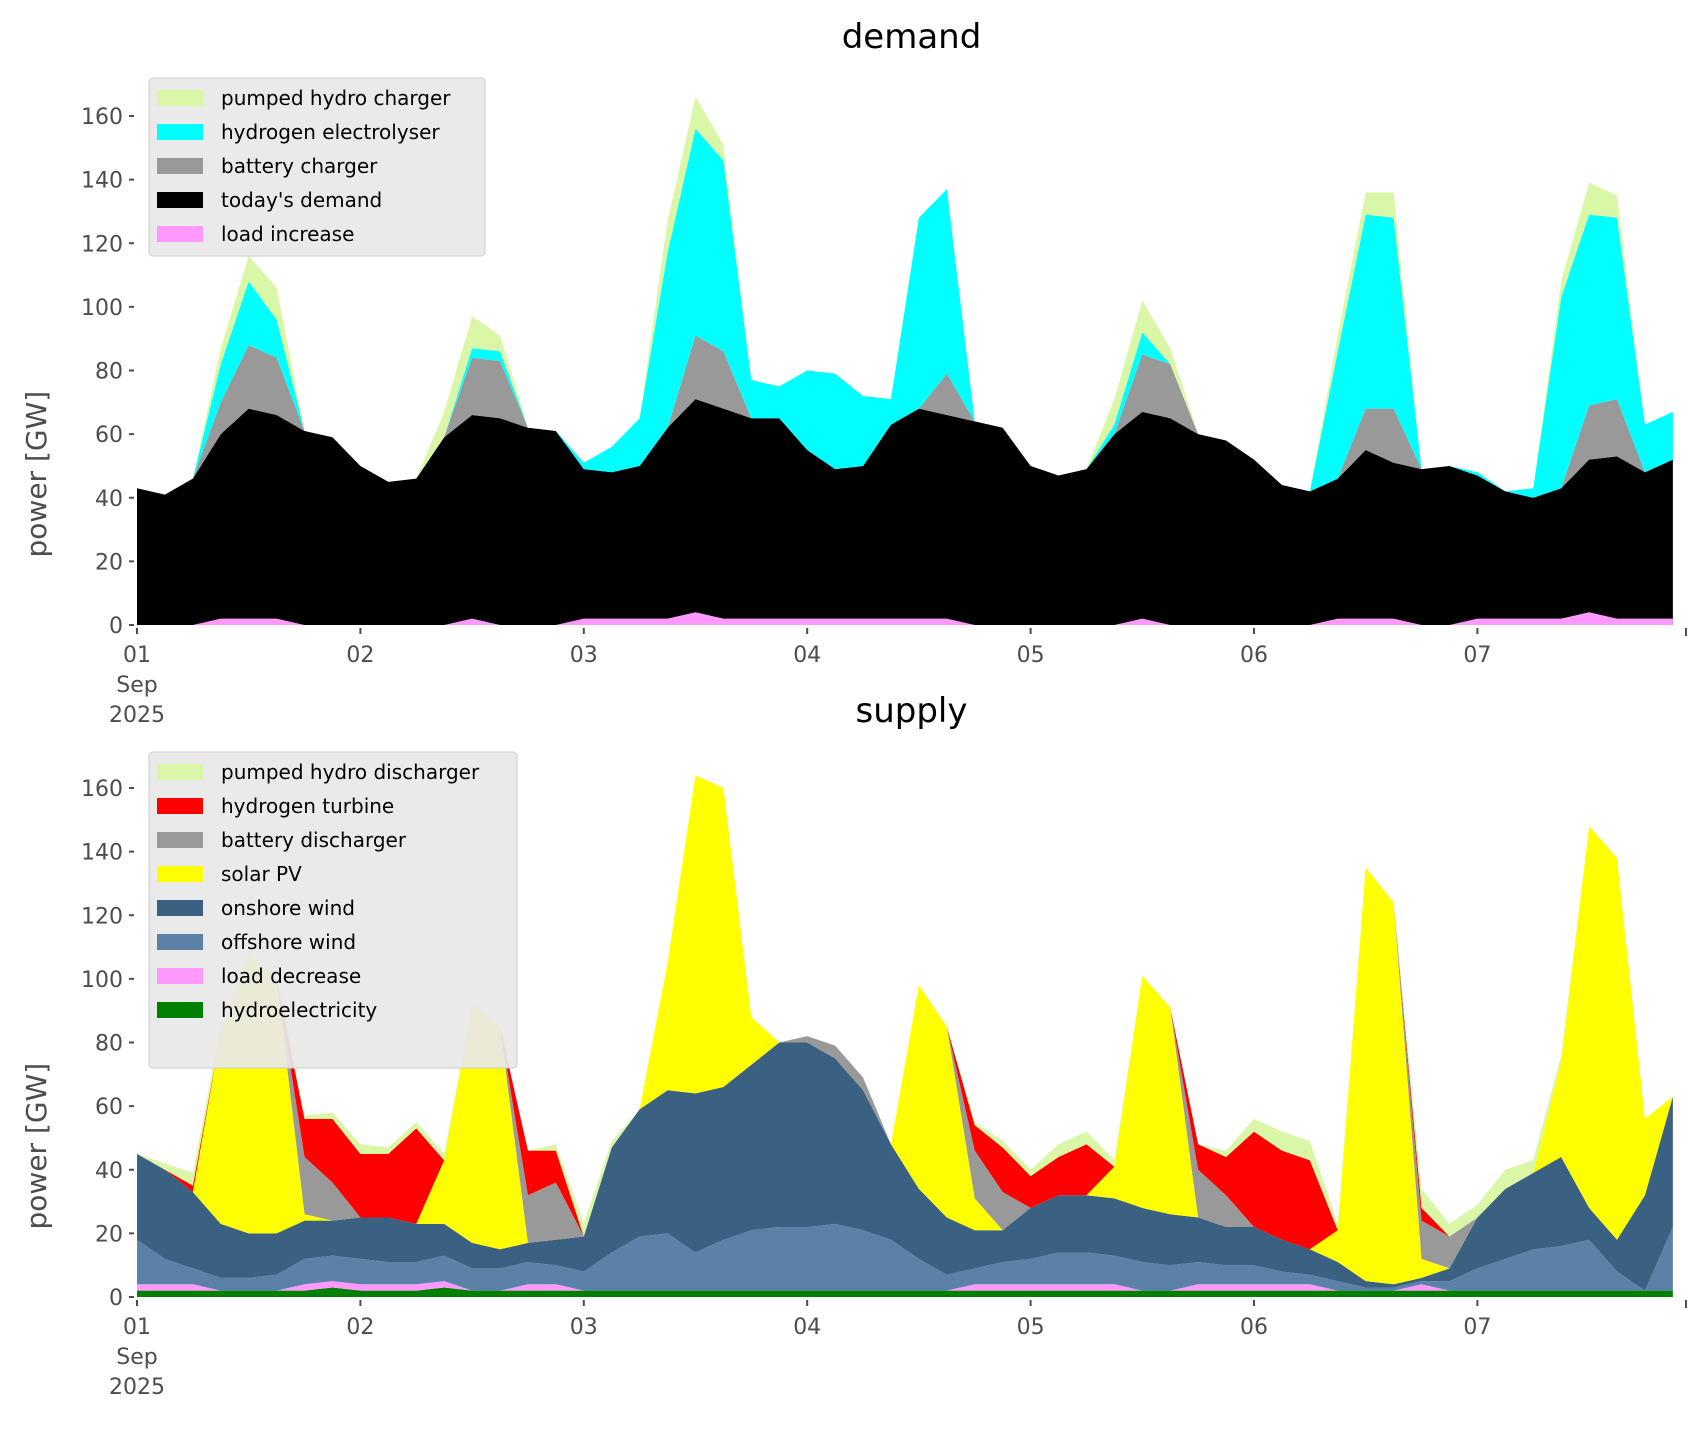 The image size is (1706, 1431). I want to click on area-today-s-demand, so click(905, 512).